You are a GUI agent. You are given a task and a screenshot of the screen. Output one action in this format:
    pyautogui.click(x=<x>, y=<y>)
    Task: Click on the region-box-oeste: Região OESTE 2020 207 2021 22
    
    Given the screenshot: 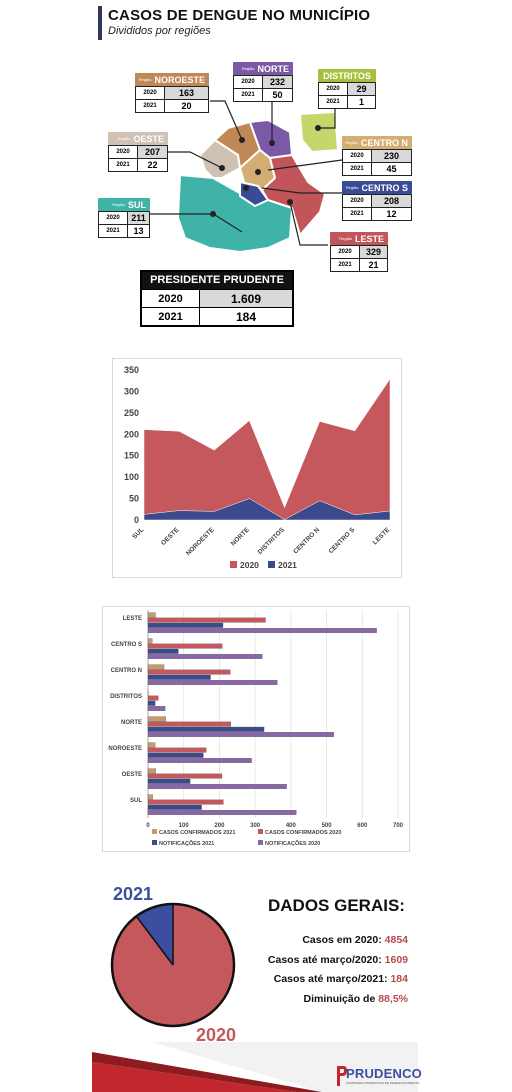 What is the action you would take?
    pyautogui.click(x=138, y=152)
    